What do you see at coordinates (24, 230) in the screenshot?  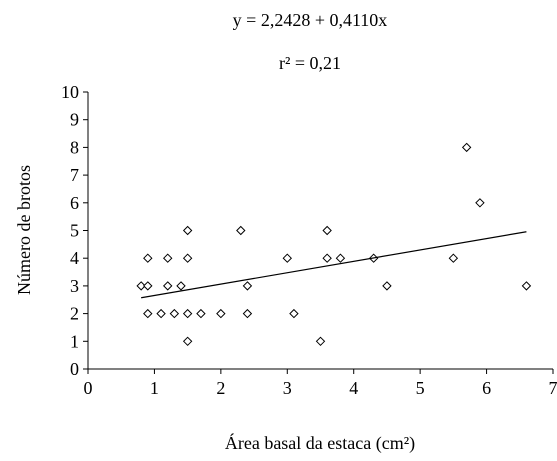 I see `y-axis-label: Número de brotos` at bounding box center [24, 230].